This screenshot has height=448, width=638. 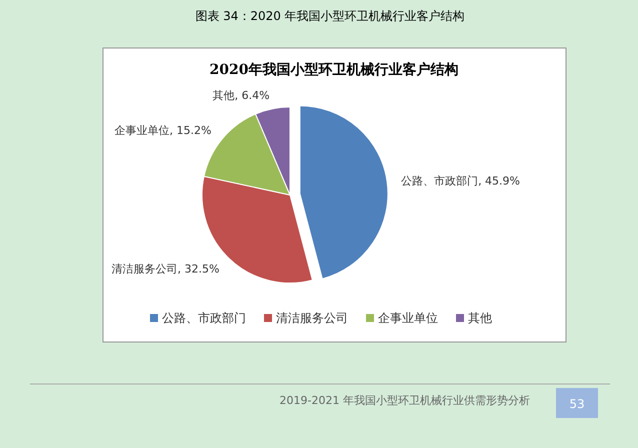 What do you see at coordinates (166, 269) in the screenshot?
I see `data-label: 清洁服务公司, 32.5%` at bounding box center [166, 269].